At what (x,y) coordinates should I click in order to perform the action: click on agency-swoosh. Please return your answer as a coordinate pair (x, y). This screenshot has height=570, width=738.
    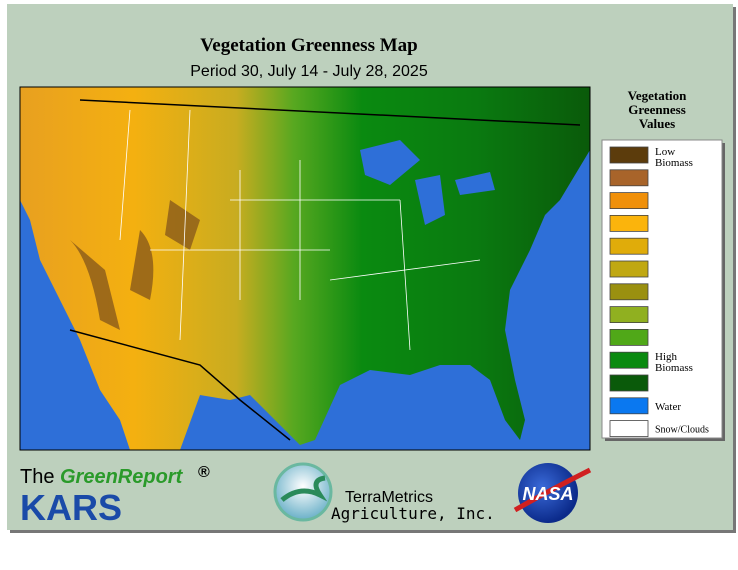
    Looking at the image, I should click on (552, 490).